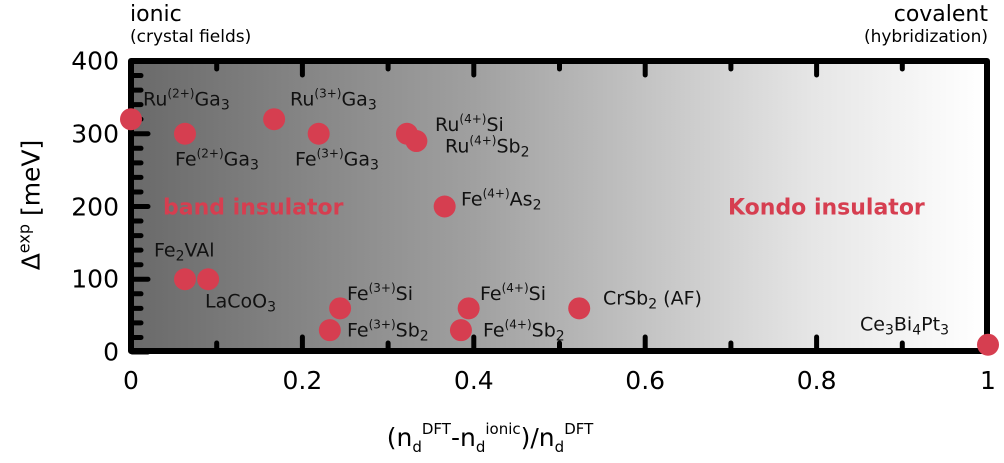 The height and width of the screenshot is (463, 1004). Describe the element at coordinates (917, 330) in the screenshot. I see `point-label-part: 4` at that location.